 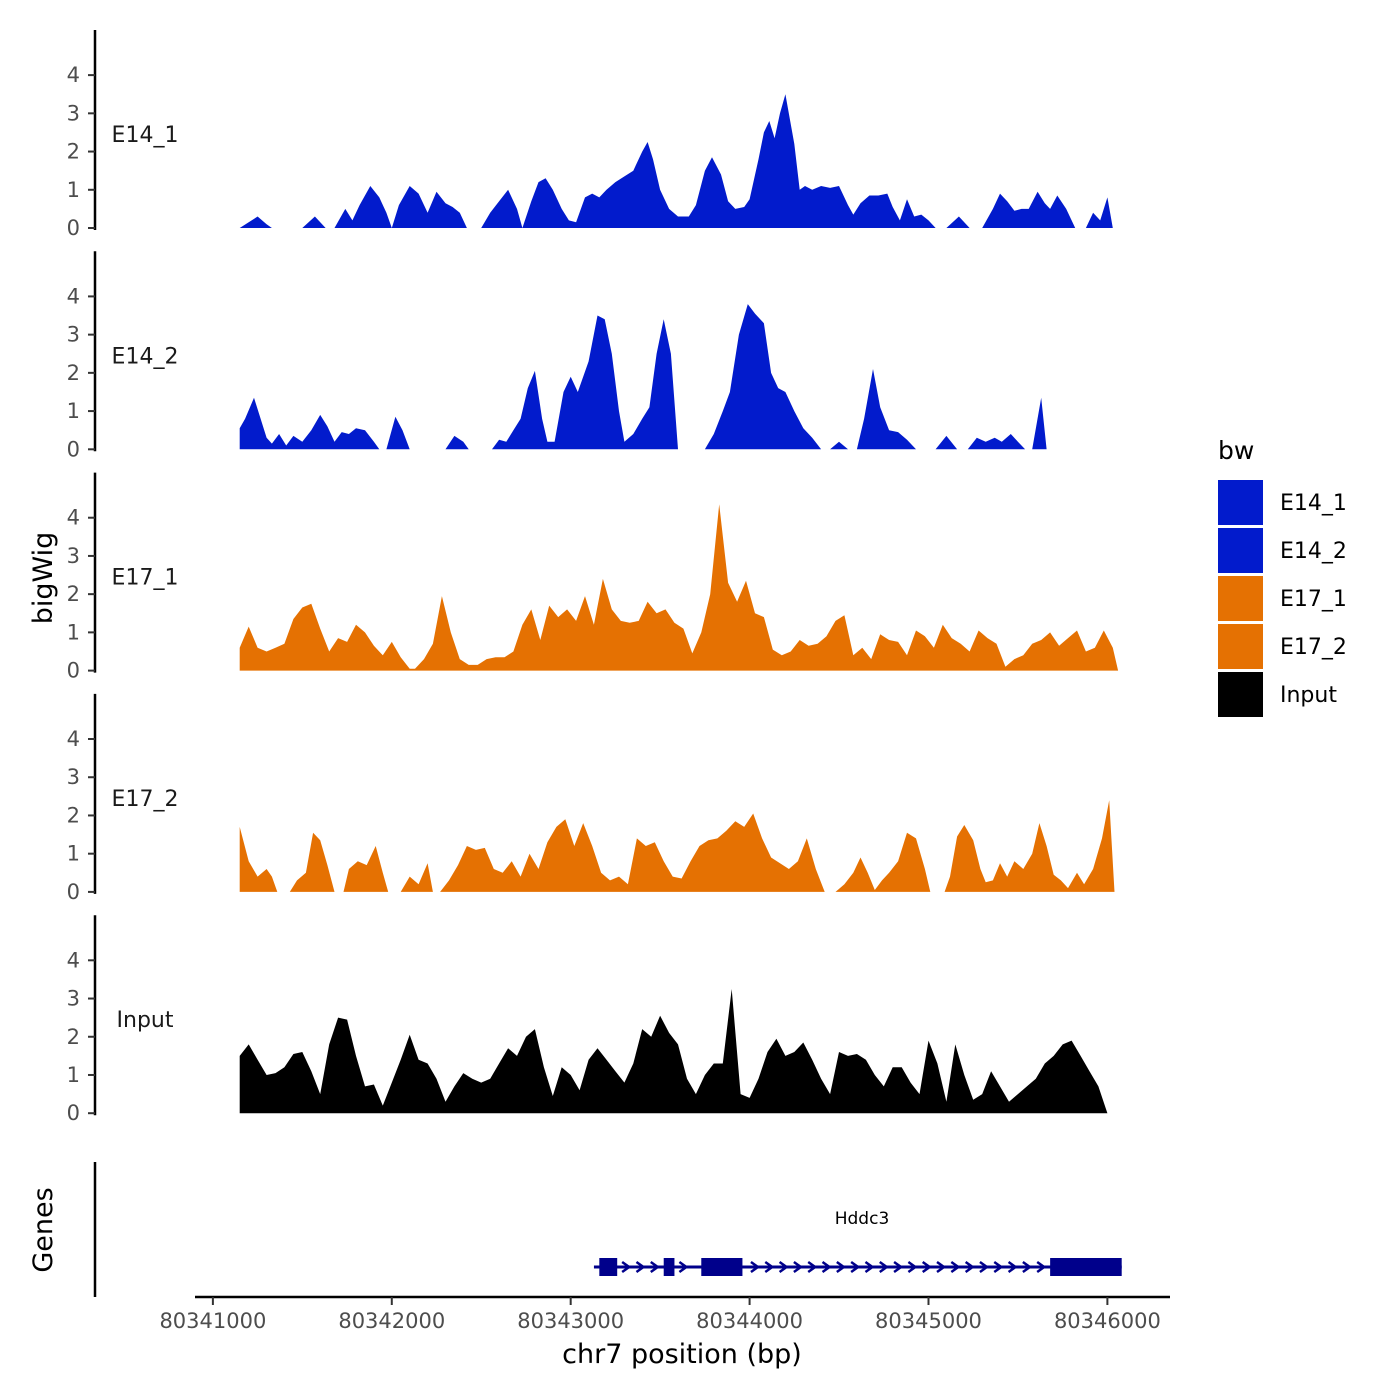 I want to click on legend-label-E17_2: E17_2, so click(x=1313, y=647).